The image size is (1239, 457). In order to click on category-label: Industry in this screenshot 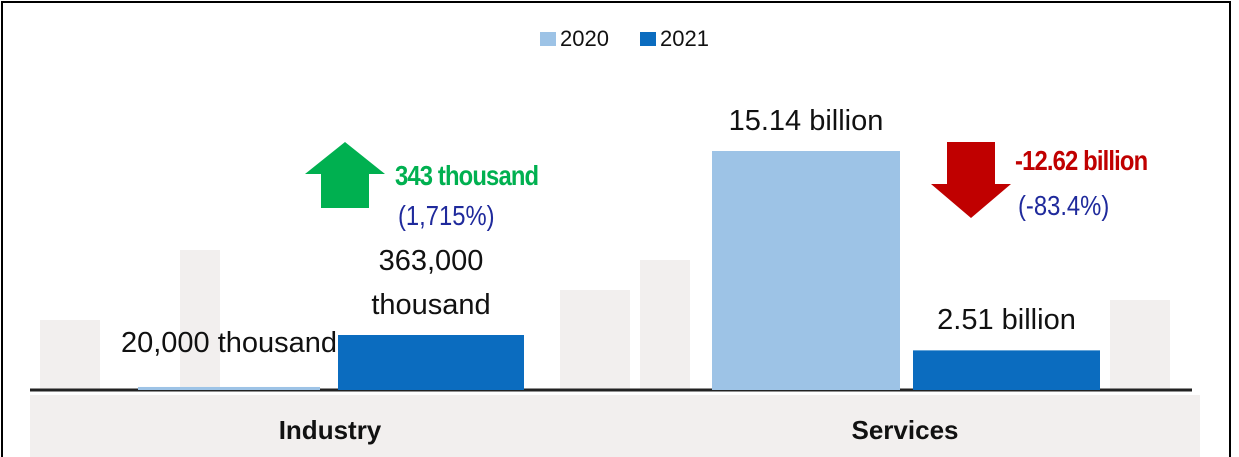, I will do `click(330, 430)`.